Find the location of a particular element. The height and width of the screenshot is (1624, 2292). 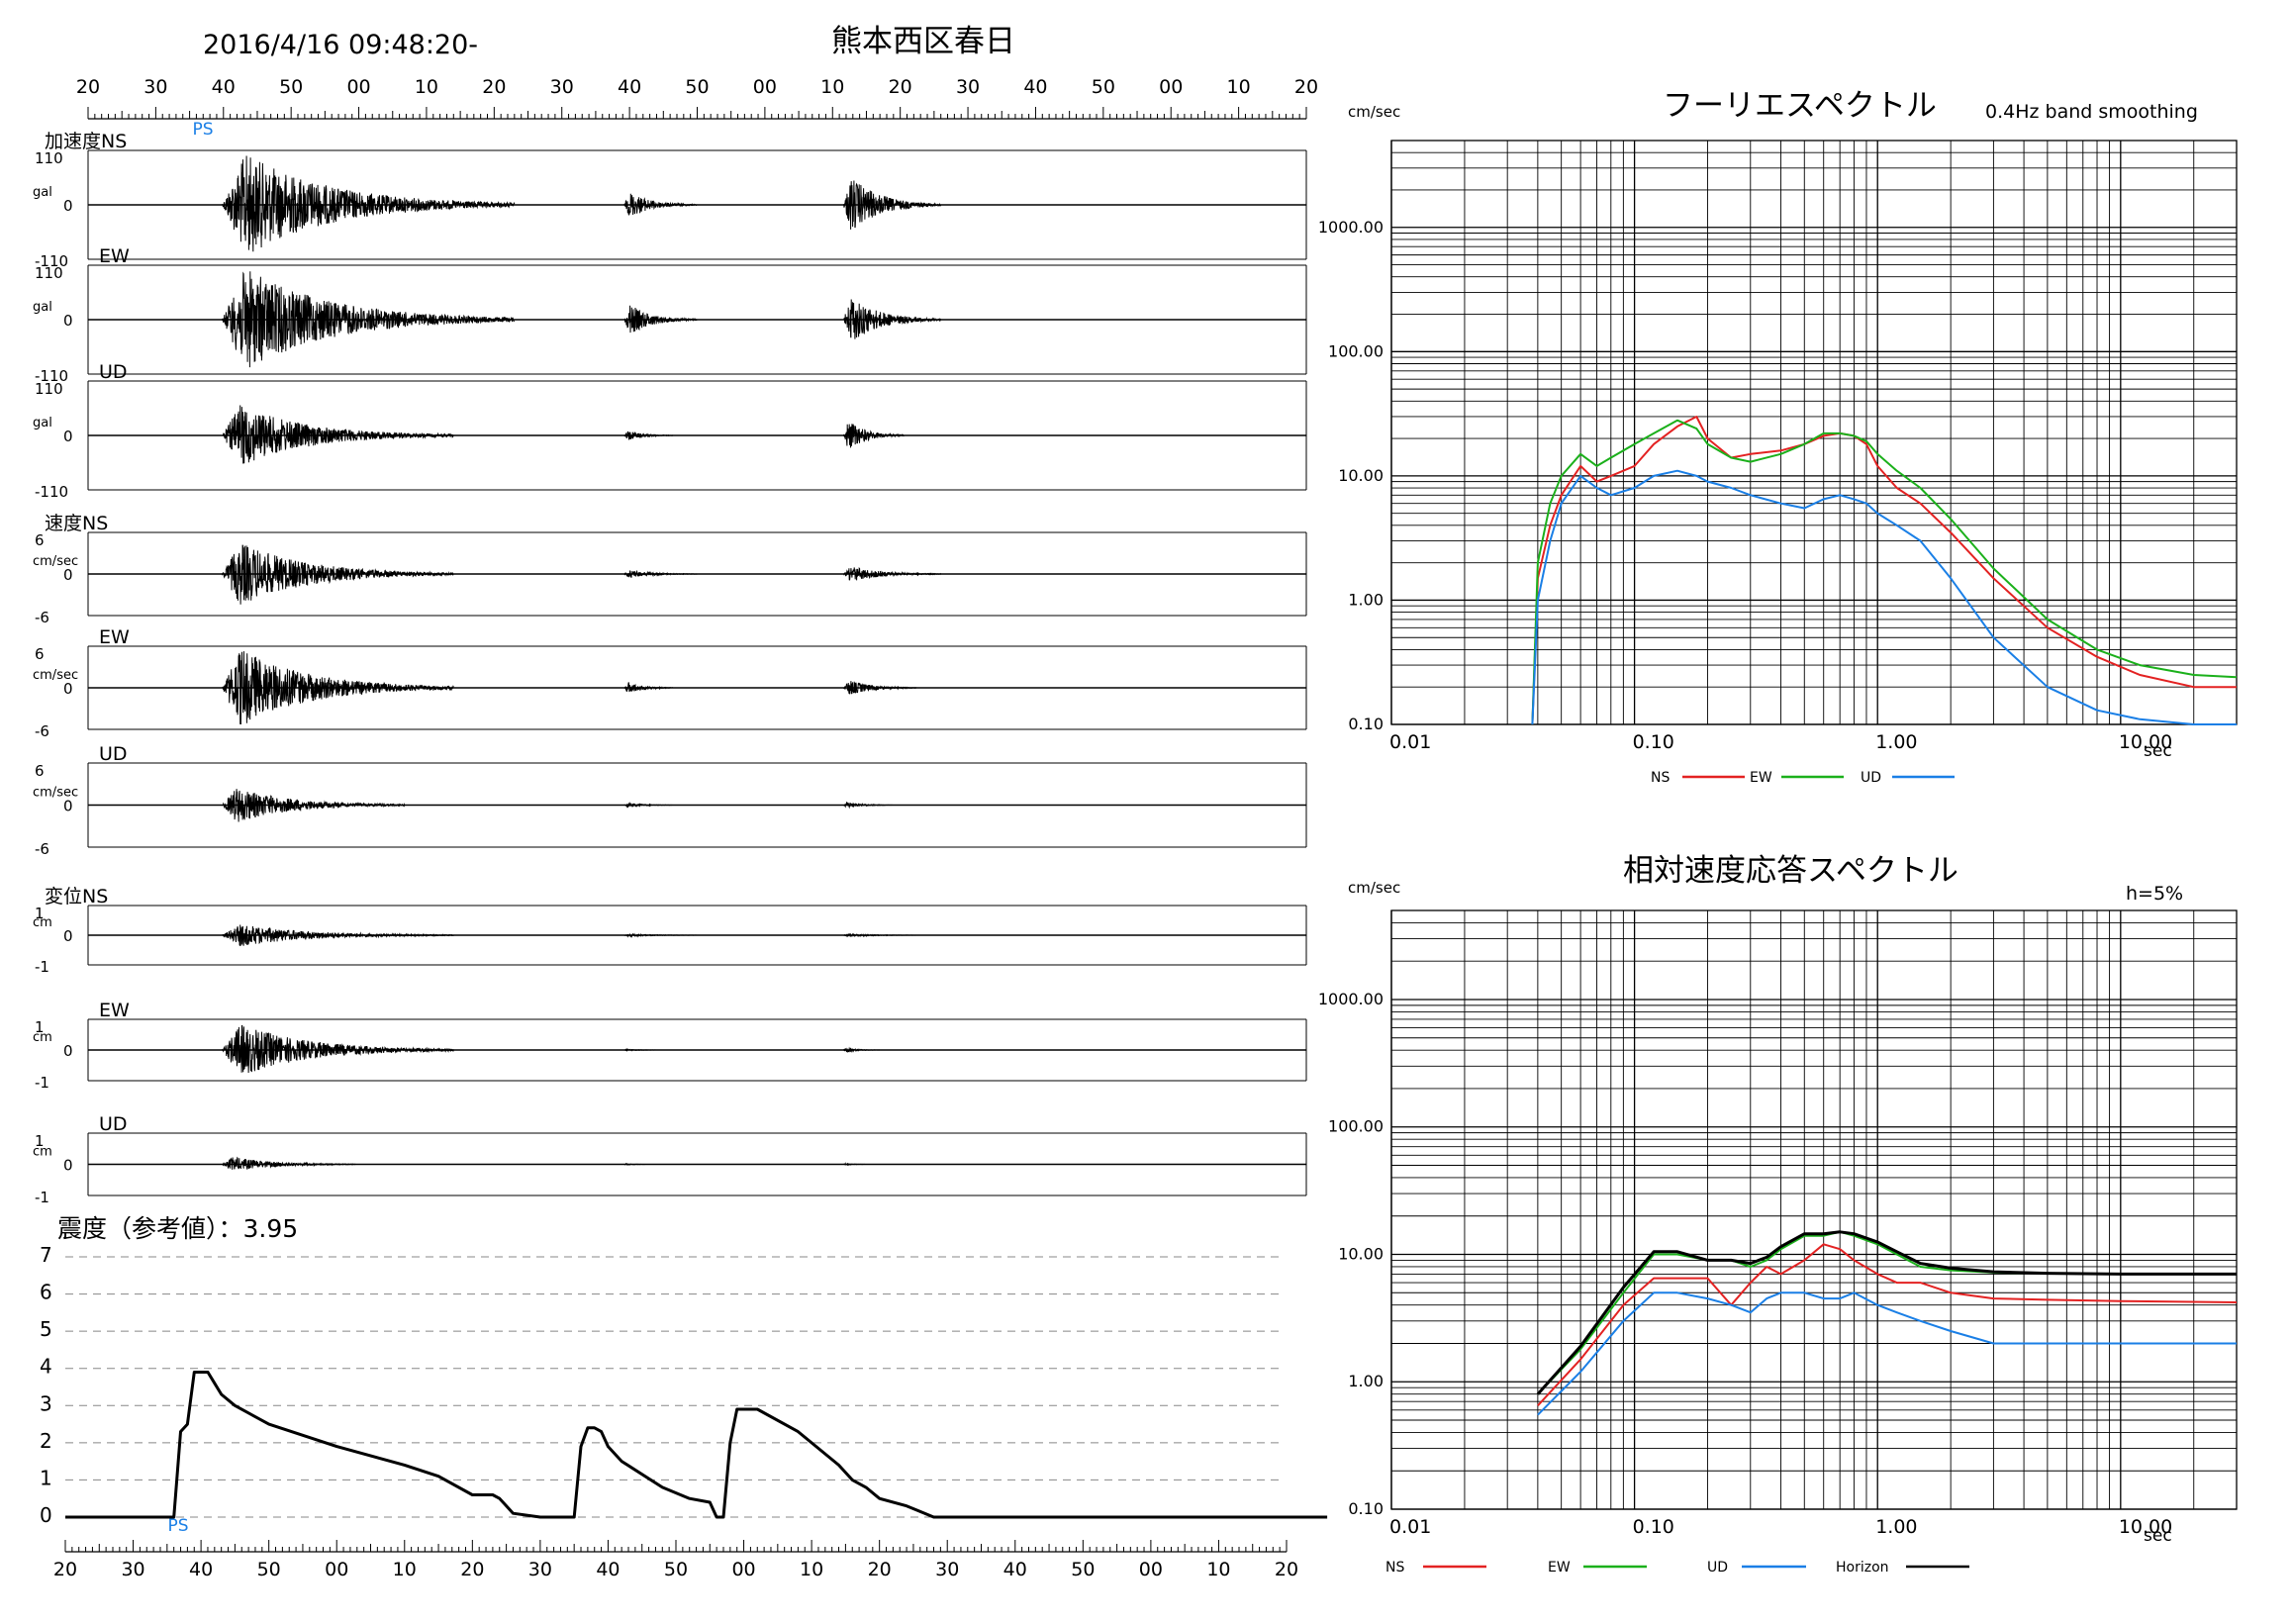

intensity-title: 震度（参考値）：3.95 is located at coordinates (177, 1228).